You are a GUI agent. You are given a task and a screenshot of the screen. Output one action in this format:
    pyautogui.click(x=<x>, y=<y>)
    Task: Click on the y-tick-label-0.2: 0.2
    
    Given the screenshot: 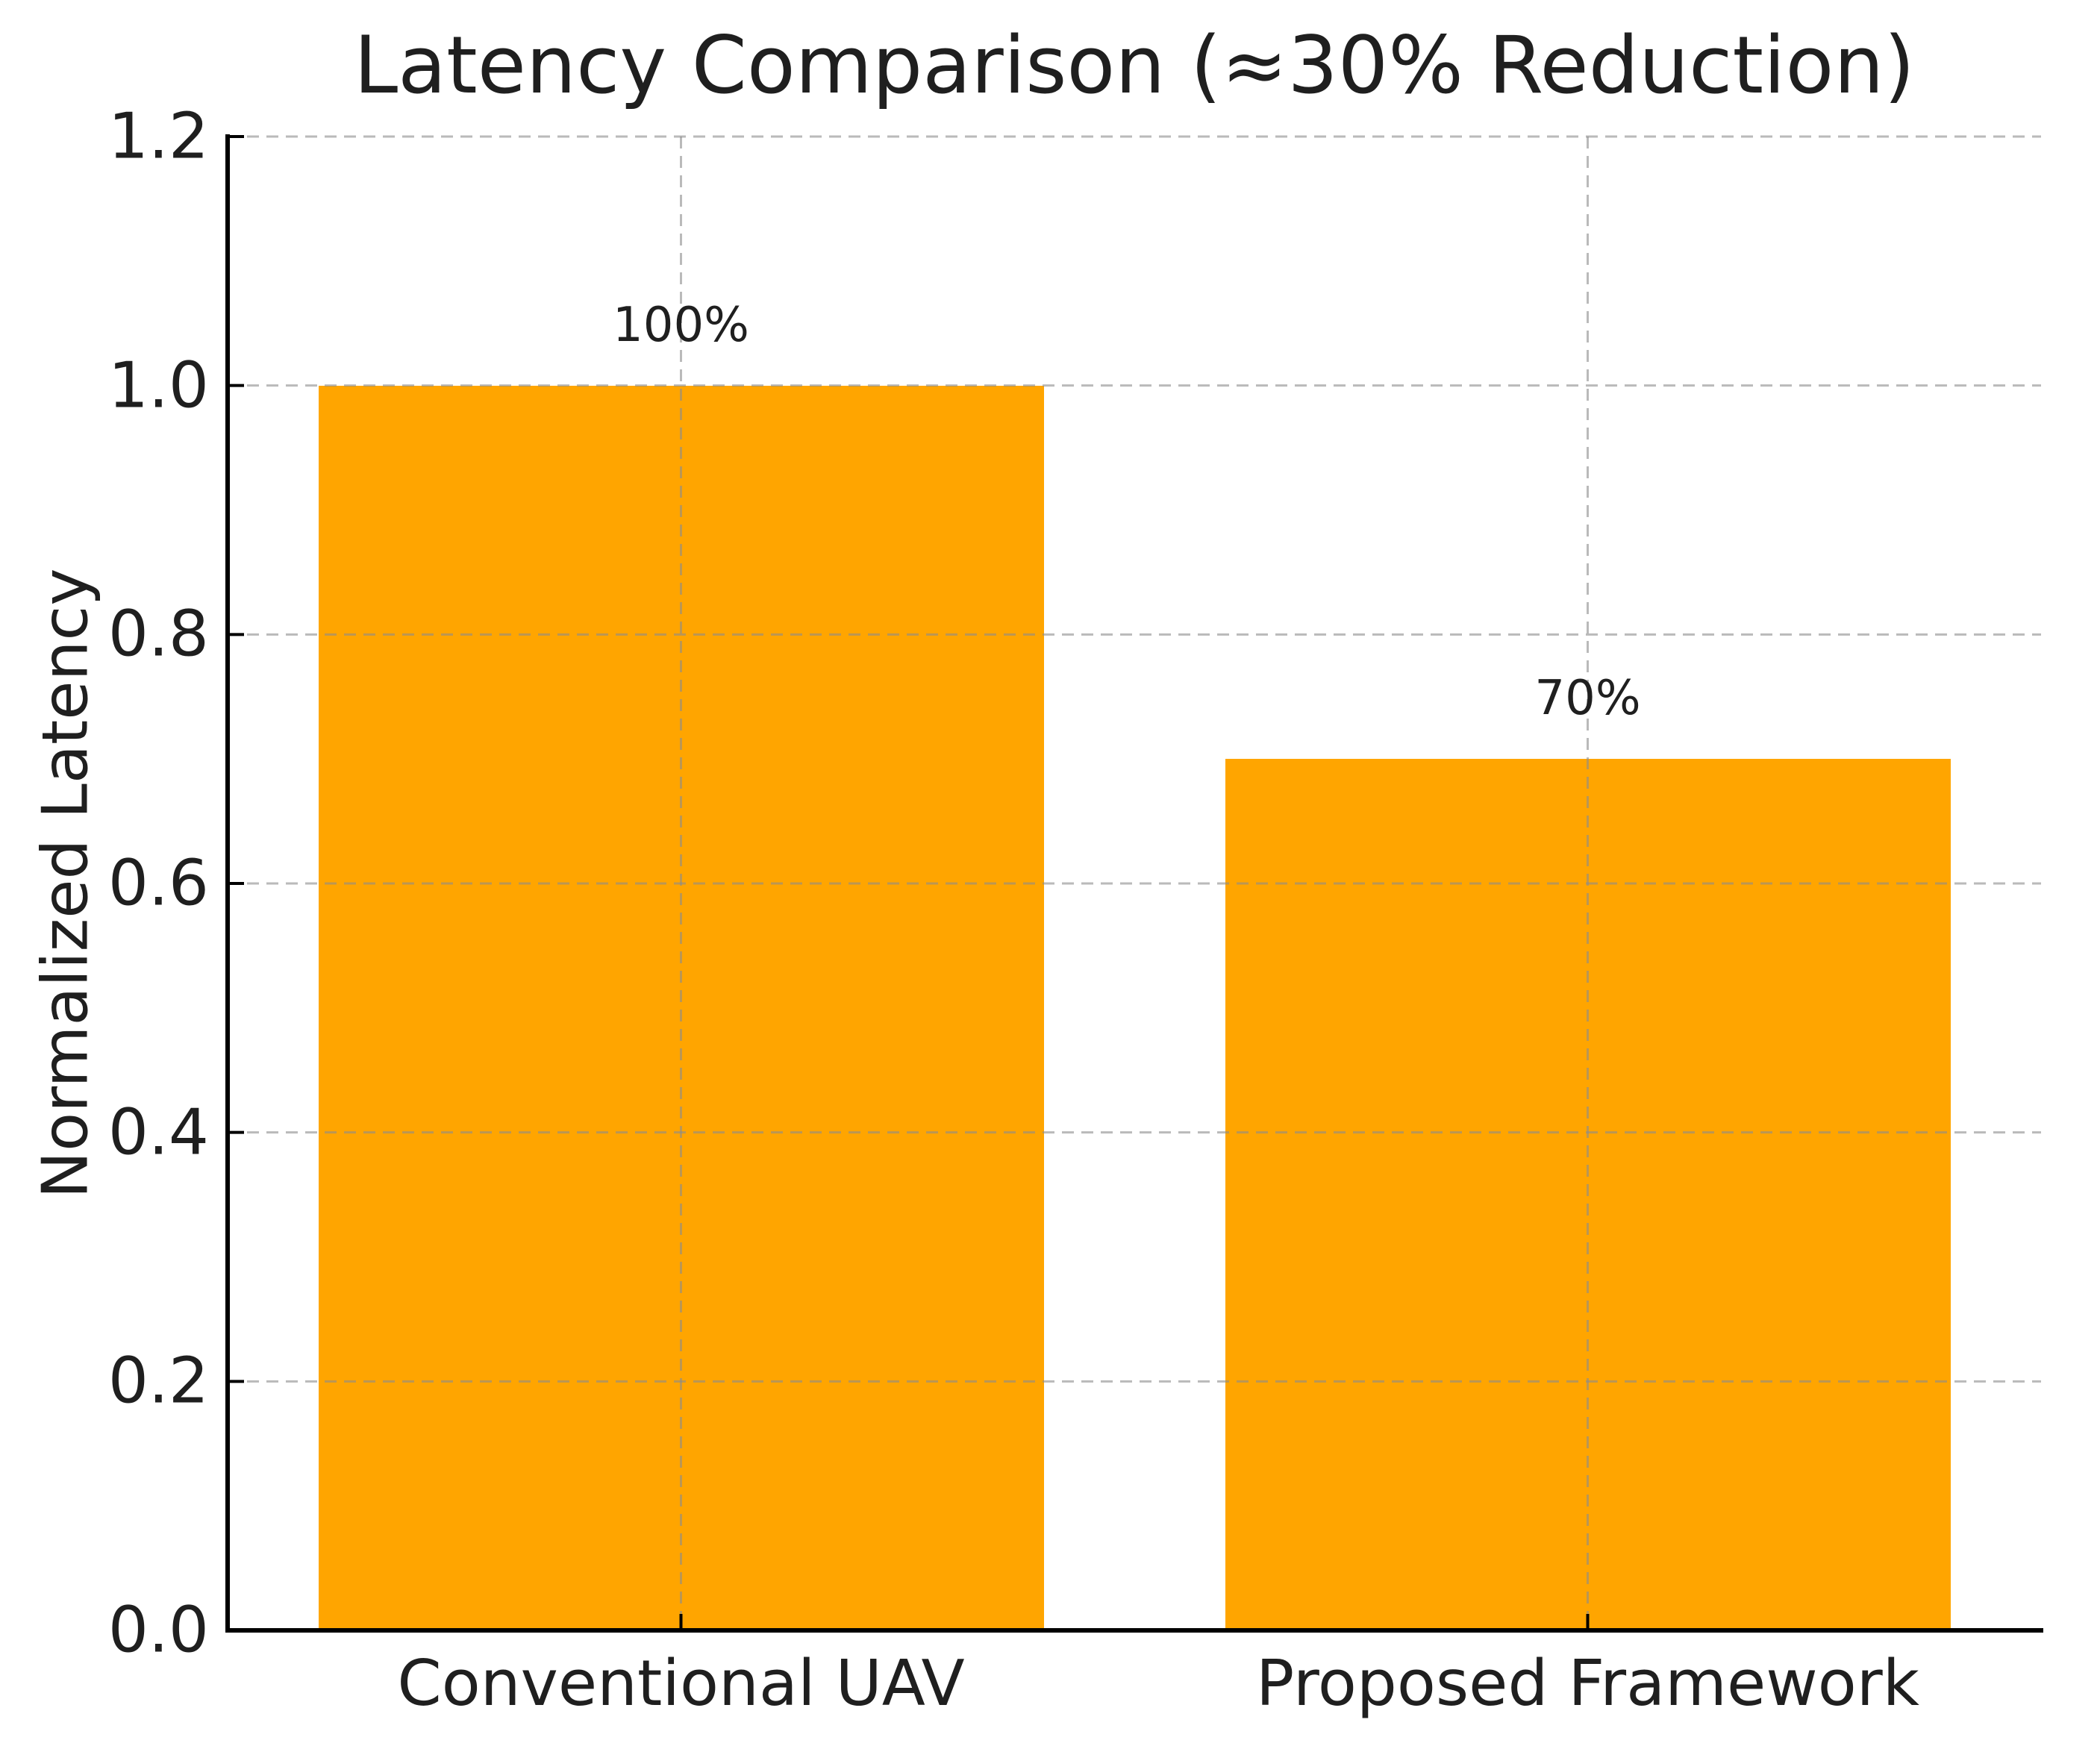 What is the action you would take?
    pyautogui.click(x=158, y=1381)
    